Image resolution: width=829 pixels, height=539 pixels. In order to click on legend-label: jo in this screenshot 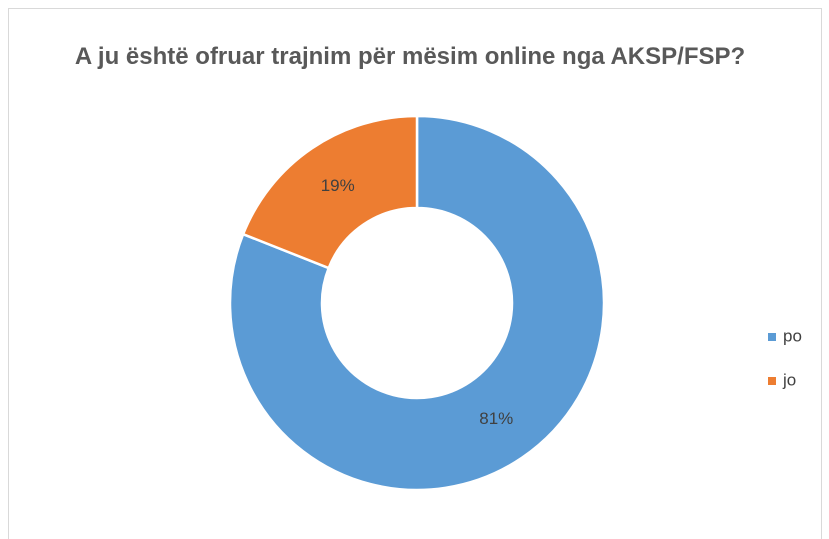, I will do `click(789, 379)`.